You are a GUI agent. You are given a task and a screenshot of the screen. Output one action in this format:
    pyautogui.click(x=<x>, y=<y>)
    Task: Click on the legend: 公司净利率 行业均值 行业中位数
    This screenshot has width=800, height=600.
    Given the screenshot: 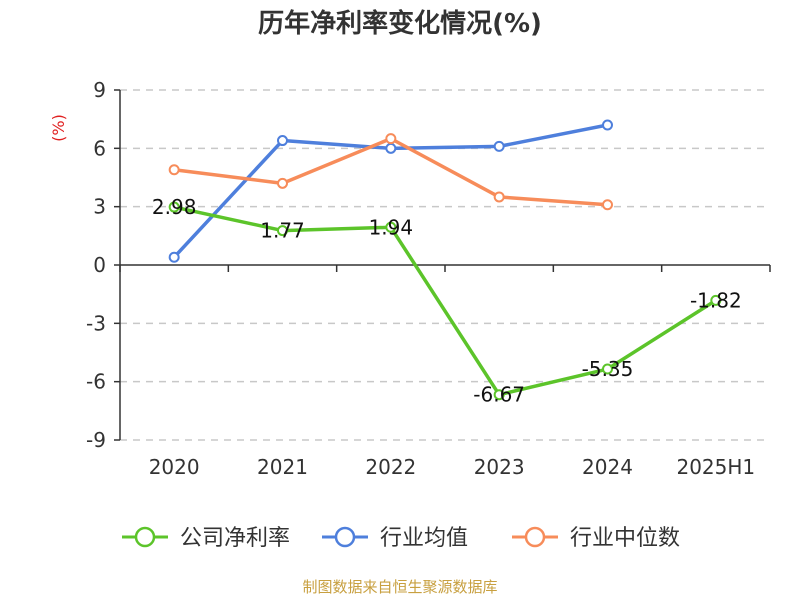 What is the action you would take?
    pyautogui.click(x=401, y=538)
    